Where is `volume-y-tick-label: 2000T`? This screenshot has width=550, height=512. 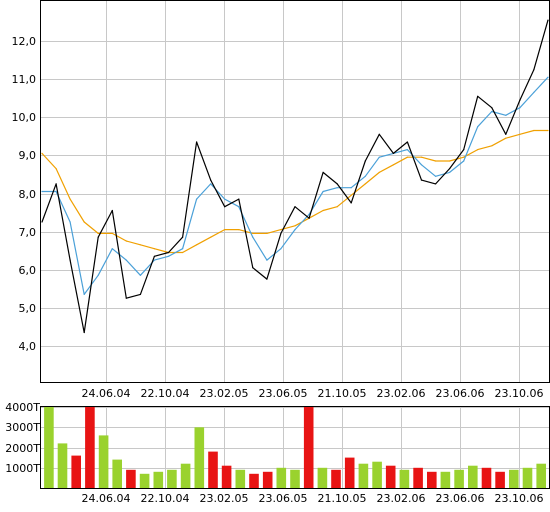 volume-y-tick-label: 2000T is located at coordinates (22, 448).